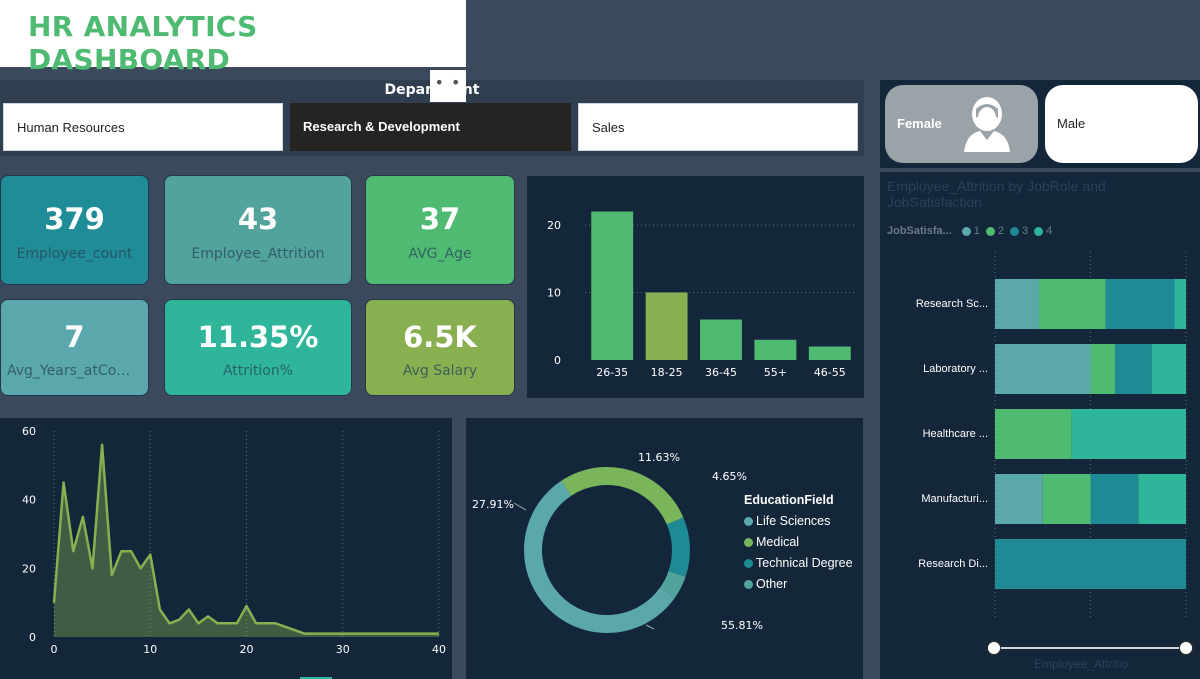 The image size is (1200, 679). I want to click on data-label: 4.65%, so click(729, 476).